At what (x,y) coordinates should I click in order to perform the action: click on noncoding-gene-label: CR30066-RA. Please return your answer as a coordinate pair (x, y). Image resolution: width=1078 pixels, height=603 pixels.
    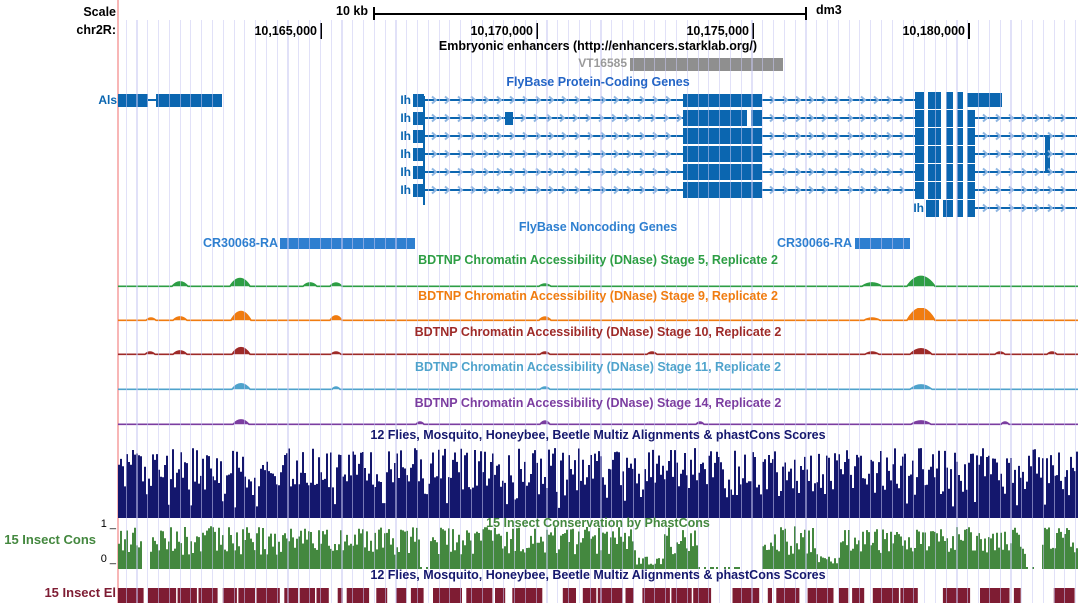
    Looking at the image, I should click on (814, 243).